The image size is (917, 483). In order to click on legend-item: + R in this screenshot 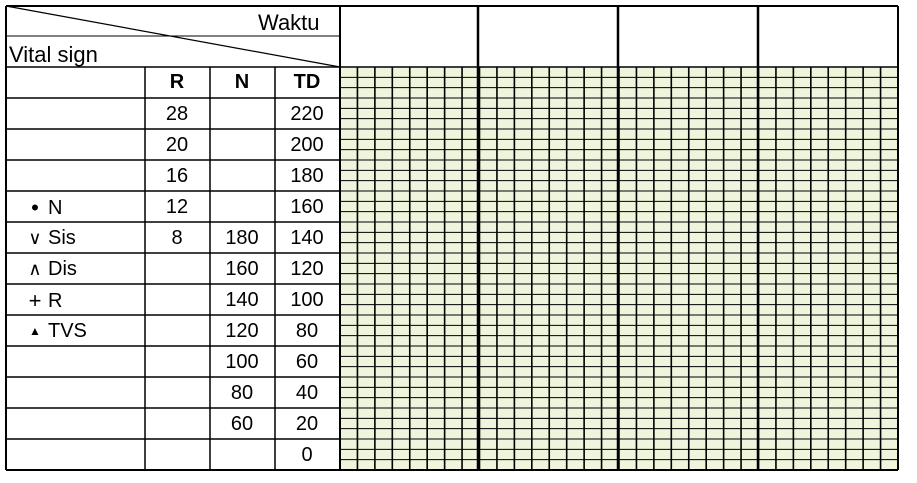, I will do `click(43, 300)`.